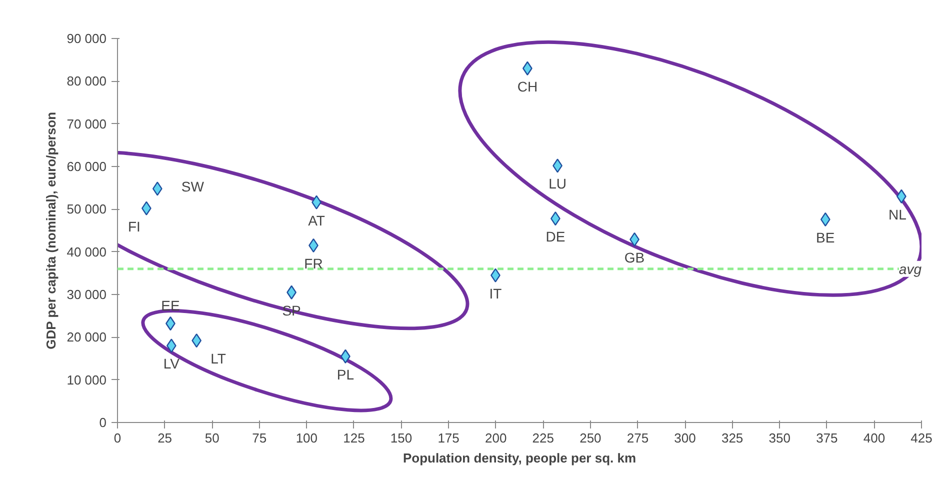 This screenshot has height=491, width=950. Describe the element at coordinates (86, 124) in the screenshot. I see `y-tick-label: 70 000` at that location.